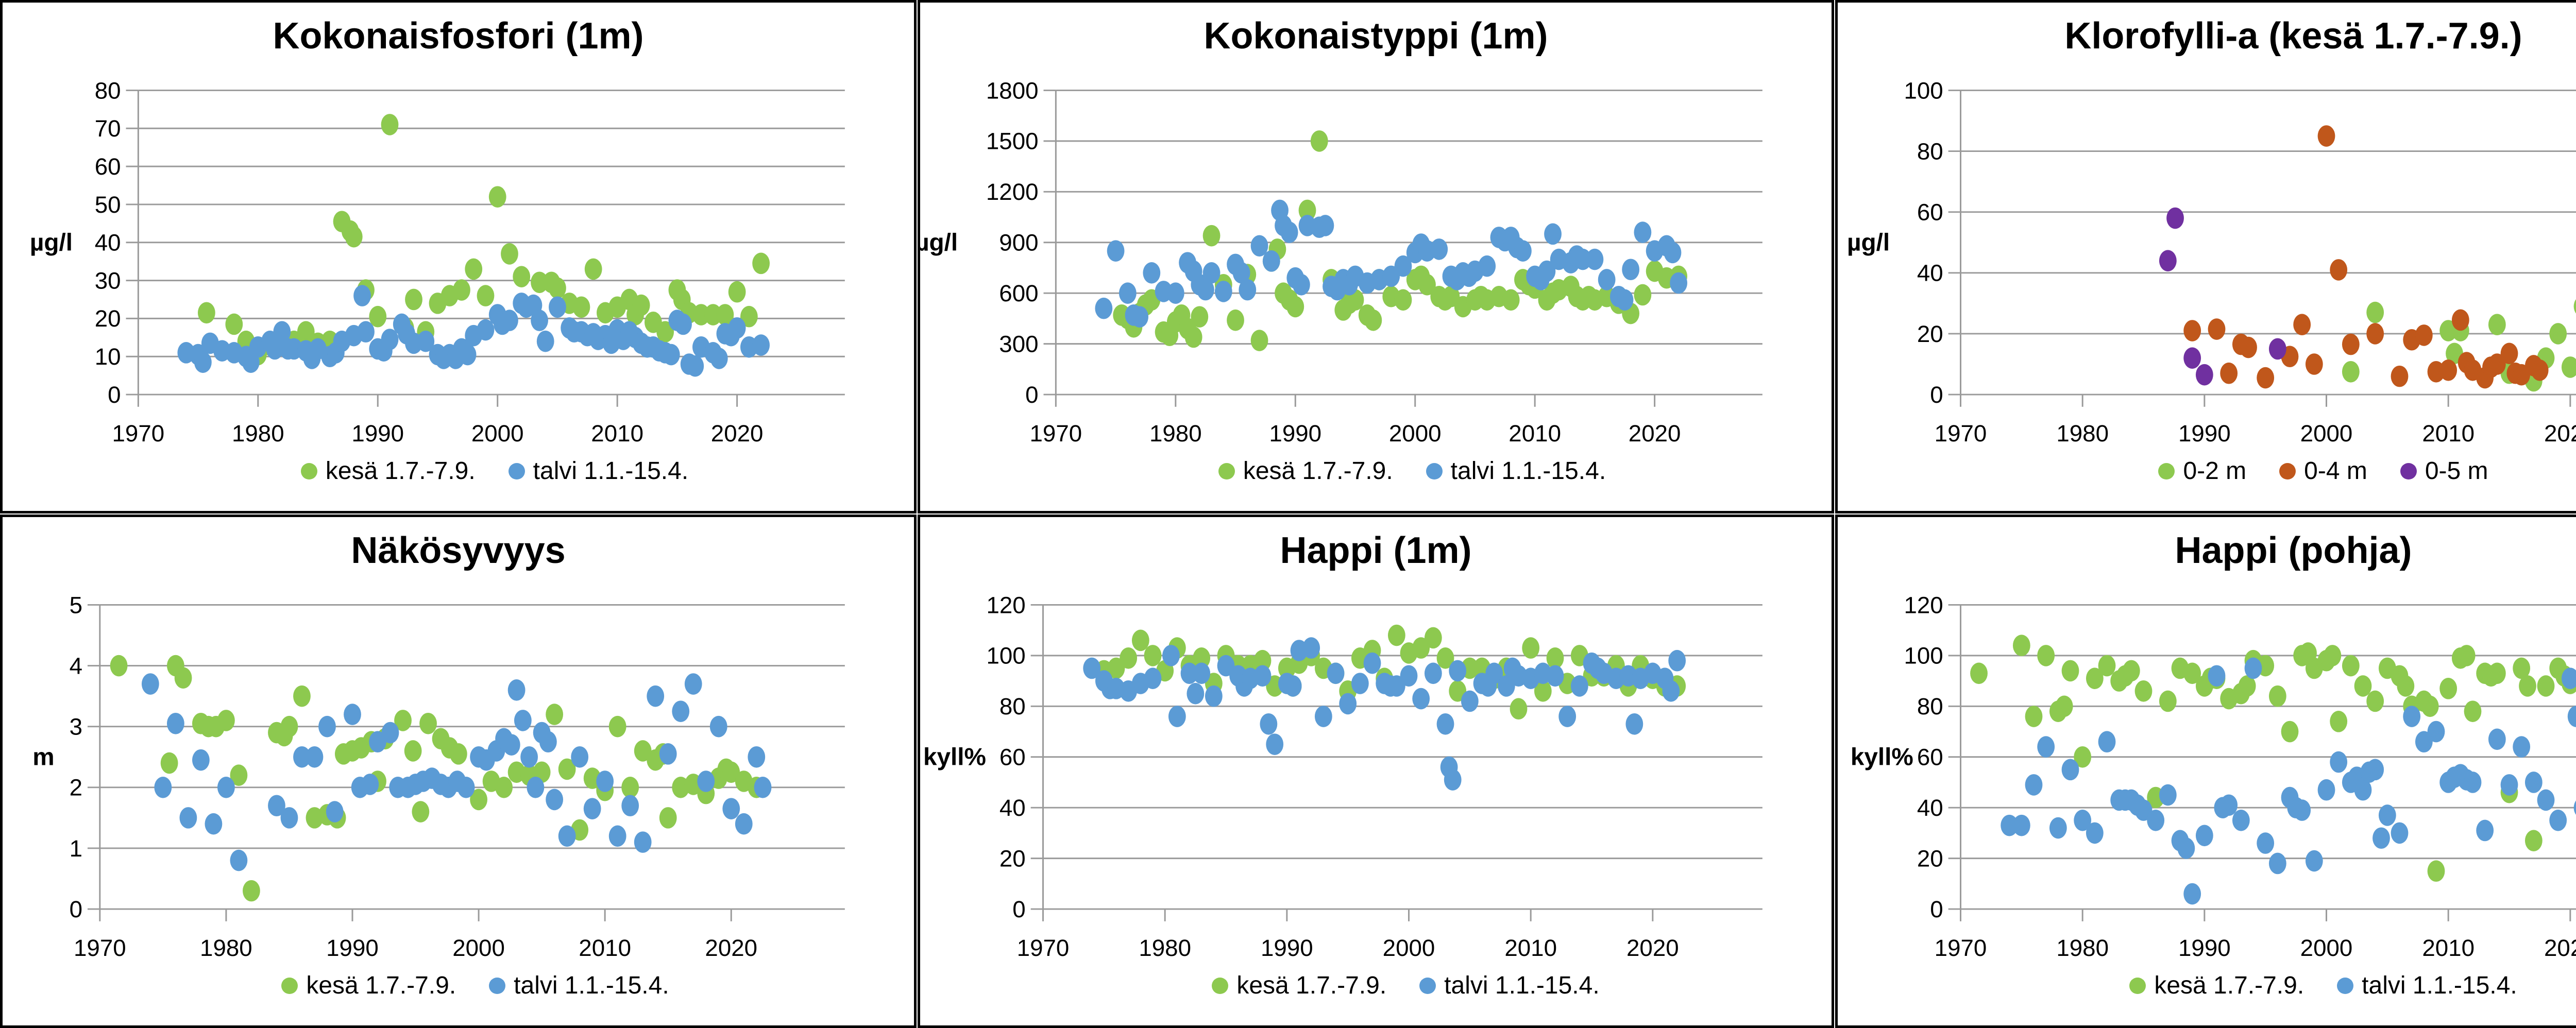  Describe the element at coordinates (611, 471) in the screenshot. I see `legend-label: talvi 1.1.-15.4.` at that location.